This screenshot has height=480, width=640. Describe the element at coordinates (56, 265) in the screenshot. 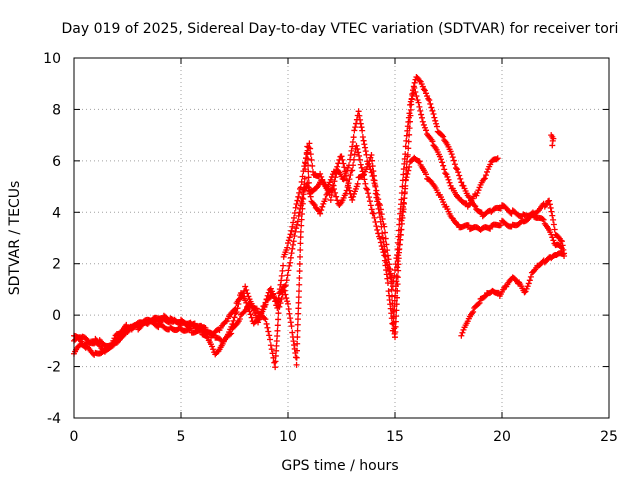

I see `y-tick-label: 2` at that location.